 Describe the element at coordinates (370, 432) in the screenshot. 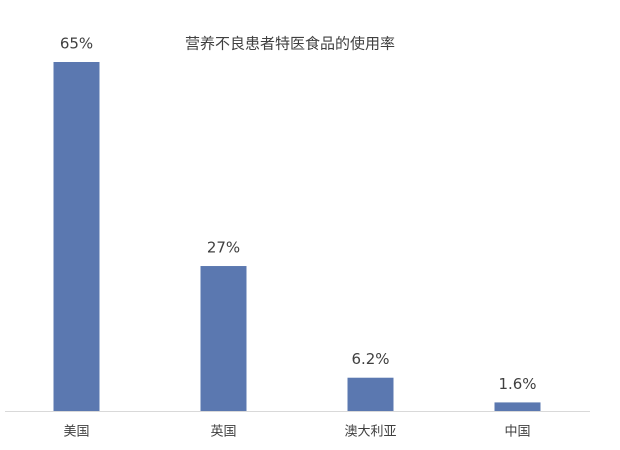

I see `x-tick-label: 澳大利亚` at that location.